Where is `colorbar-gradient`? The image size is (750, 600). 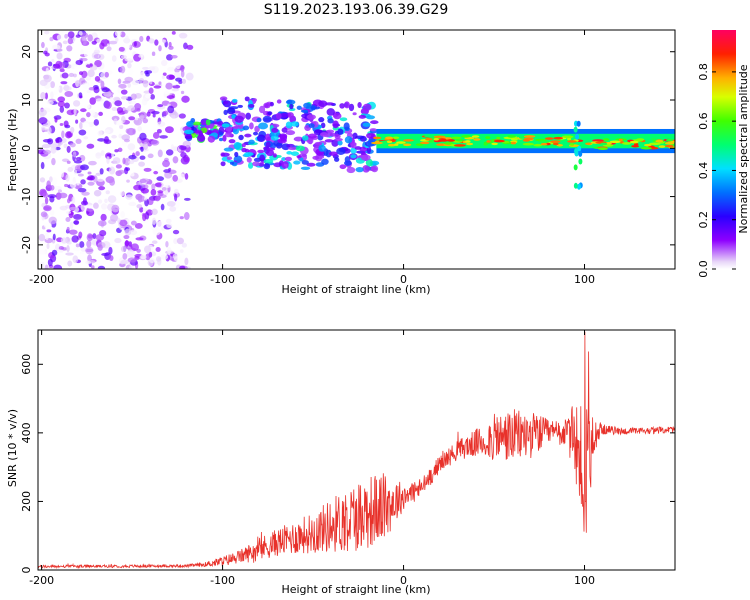
colorbar-gradient is located at coordinates (724, 149).